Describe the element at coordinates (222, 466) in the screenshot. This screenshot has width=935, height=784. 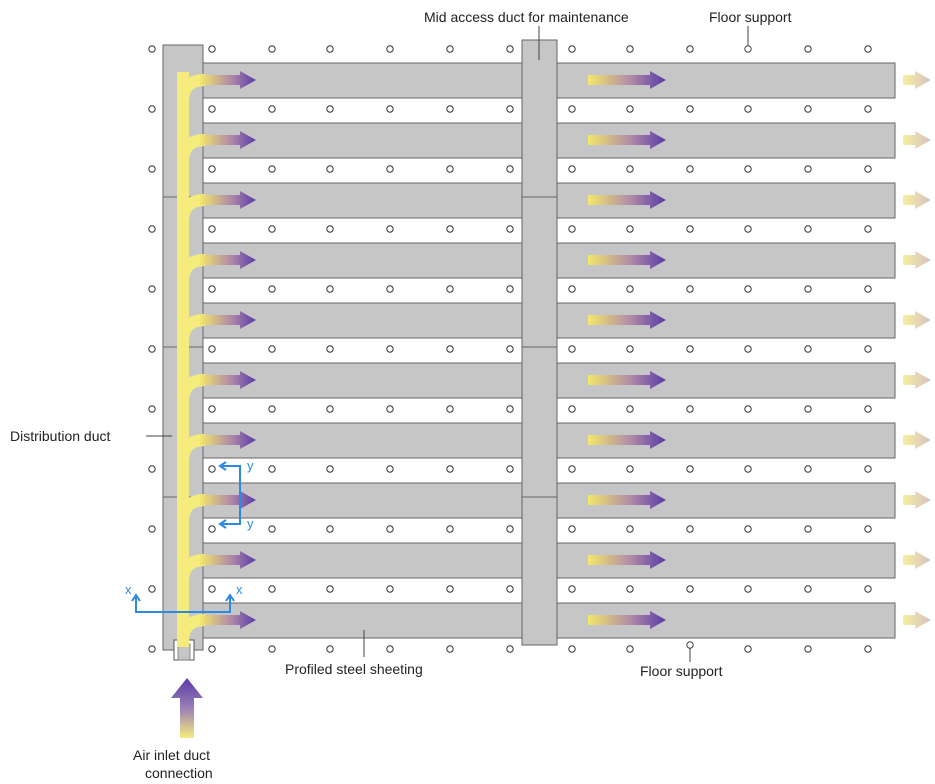
I see `y-top-arrowhead` at that location.